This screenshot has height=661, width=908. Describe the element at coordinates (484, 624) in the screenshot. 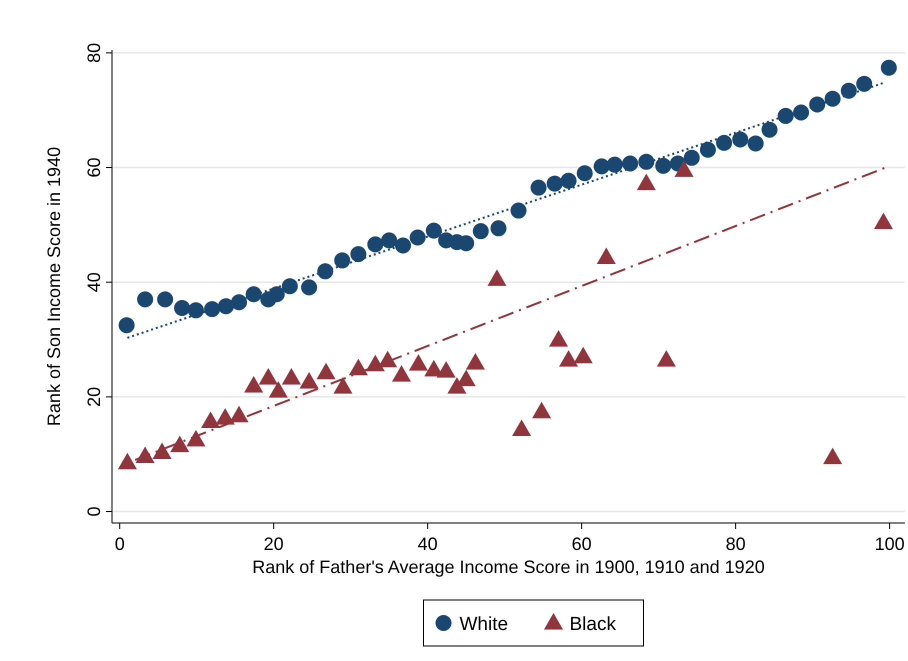

I see `legend-label: White` at that location.